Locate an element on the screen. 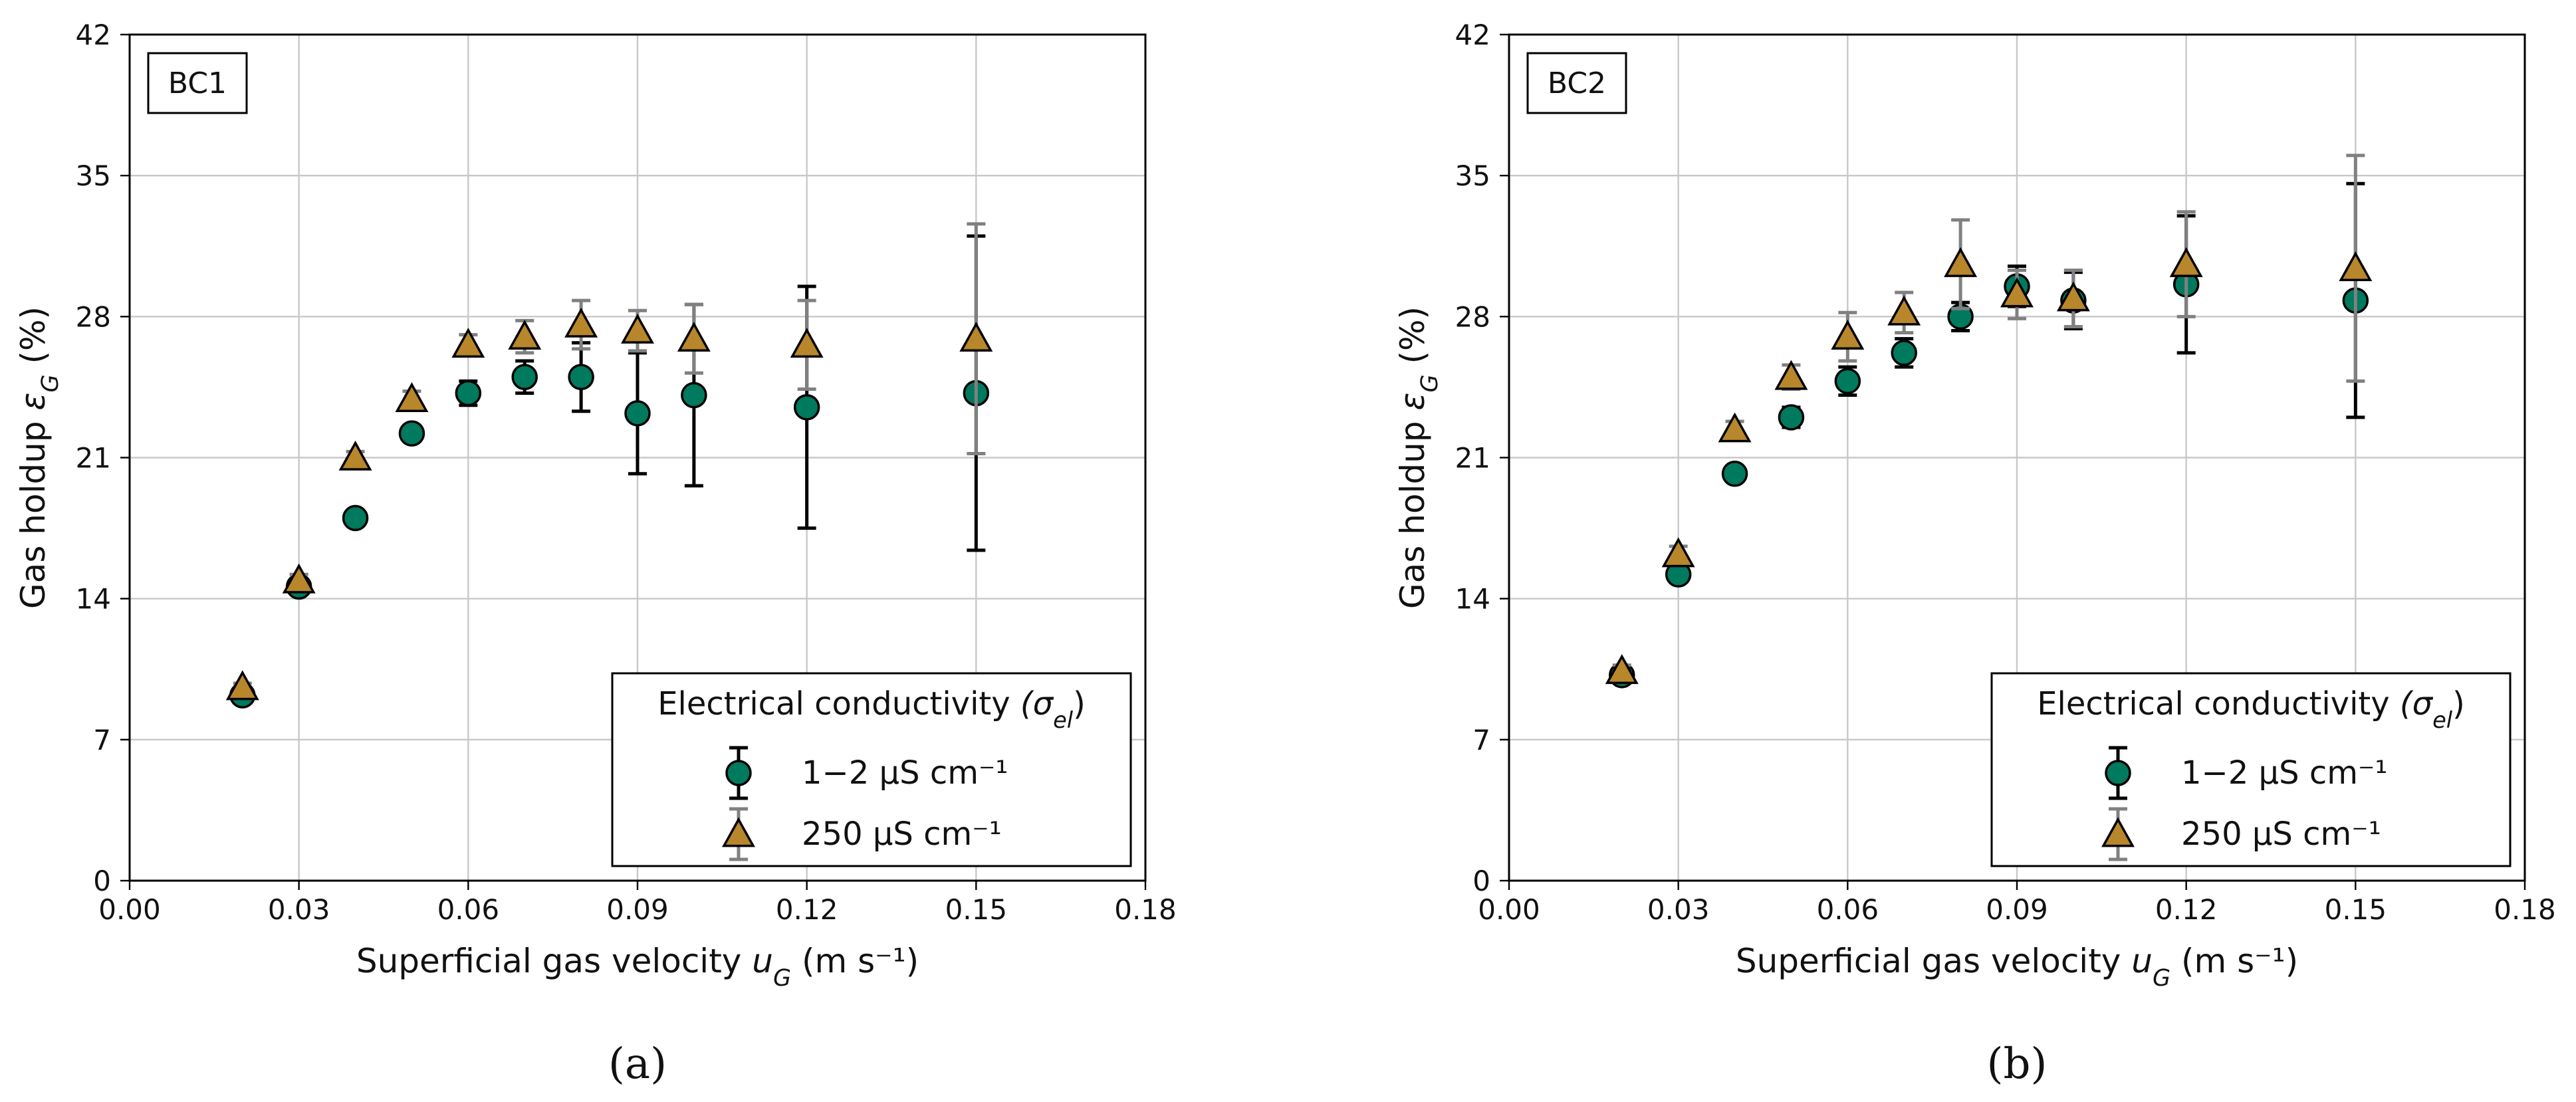 This screenshot has height=1102, width=2576. panel-tag-label: BC1 is located at coordinates (197, 83).